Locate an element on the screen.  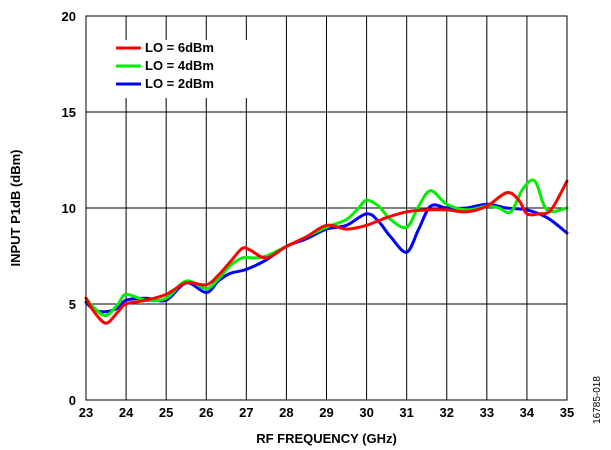
y-tick-label: 15 is located at coordinates (69, 112).